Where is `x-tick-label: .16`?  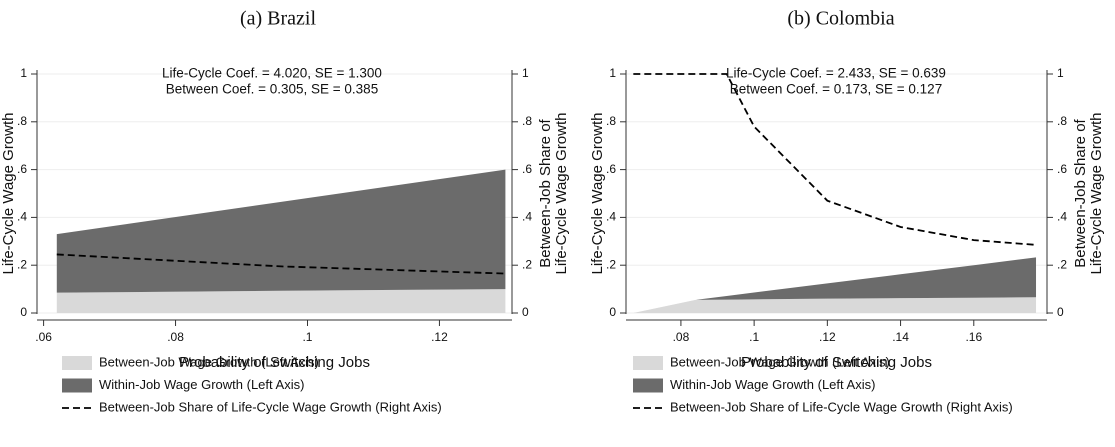 x-tick-label: .16 is located at coordinates (973, 337).